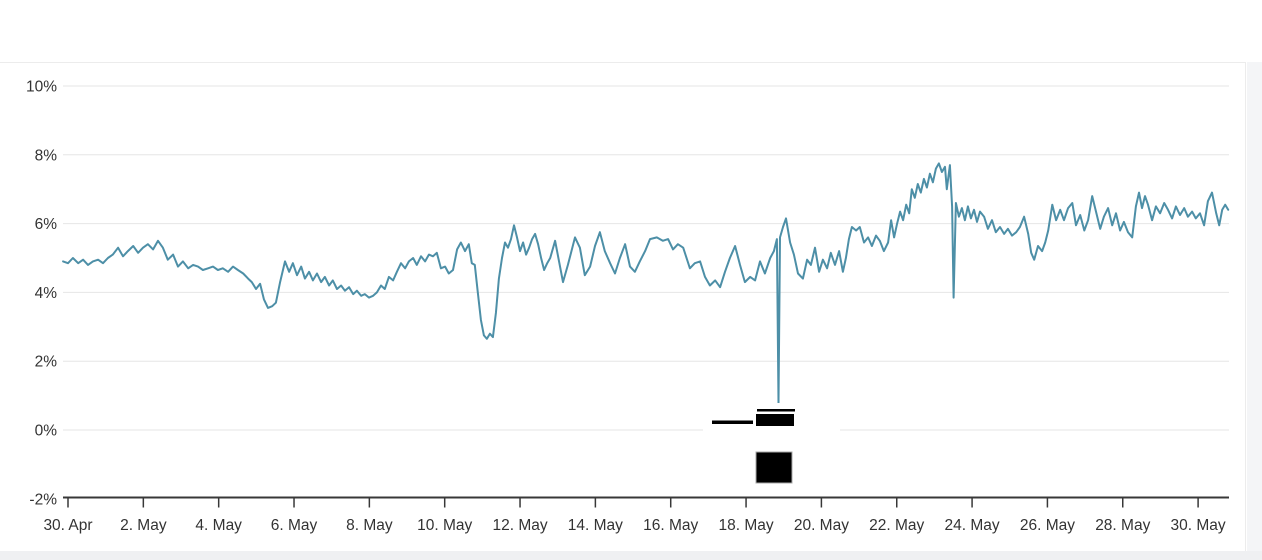 The width and height of the screenshot is (1262, 560). I want to click on redacted-tooltip-text-left, so click(732, 422).